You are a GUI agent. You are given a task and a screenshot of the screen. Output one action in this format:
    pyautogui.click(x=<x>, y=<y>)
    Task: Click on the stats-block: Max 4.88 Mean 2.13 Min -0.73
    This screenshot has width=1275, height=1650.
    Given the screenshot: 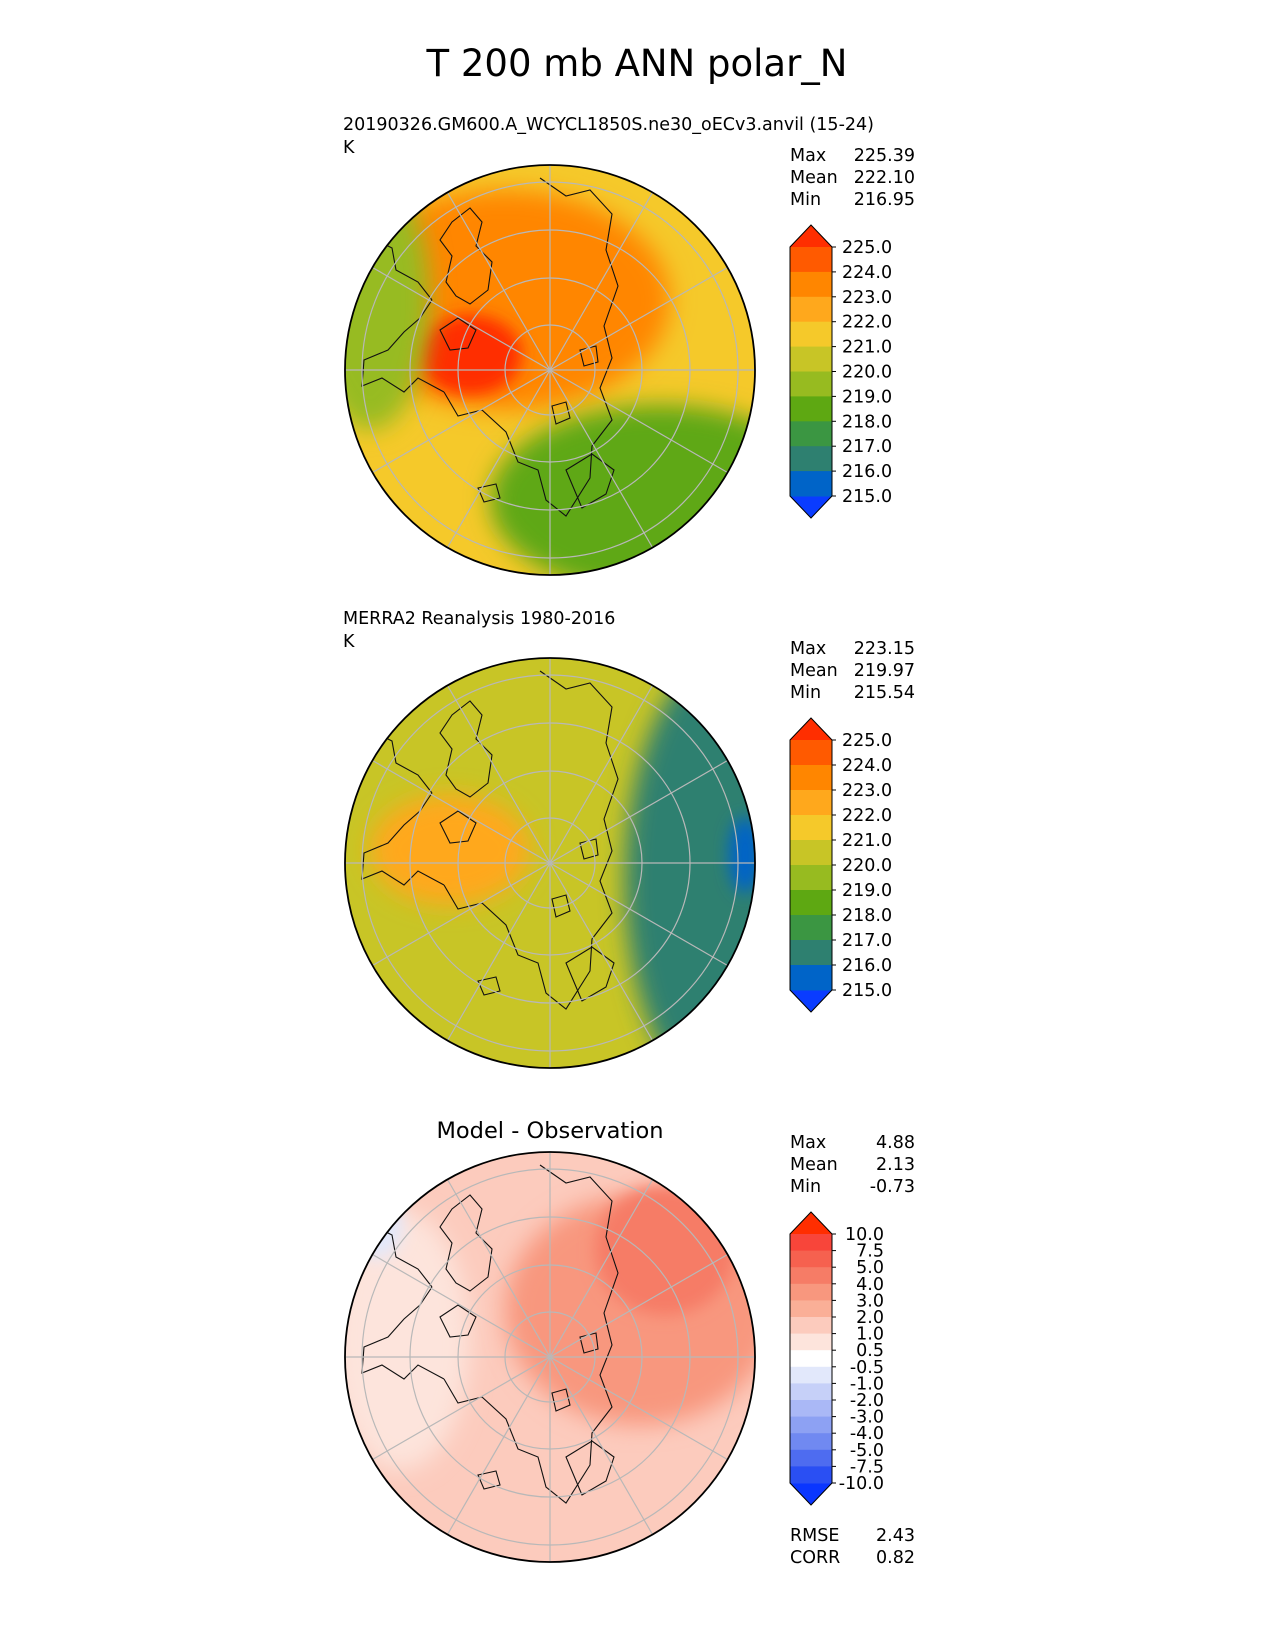 What is the action you would take?
    pyautogui.click(x=852, y=1165)
    